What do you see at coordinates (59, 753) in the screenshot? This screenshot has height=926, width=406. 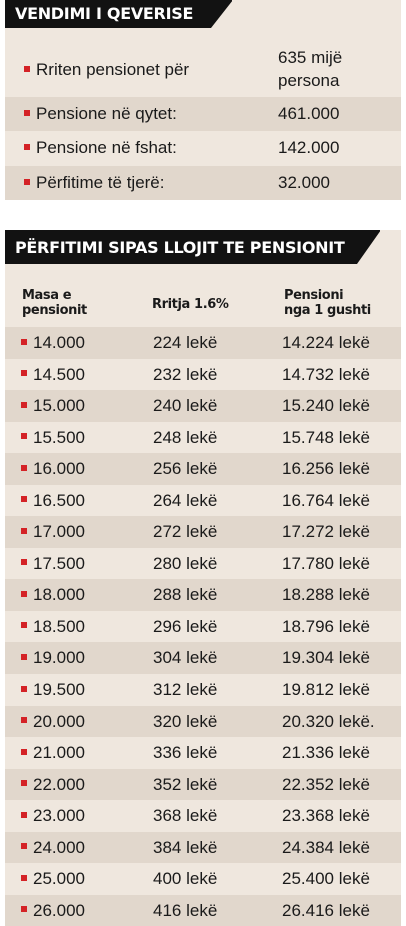 I see `cell-amount-text: 21.000` at bounding box center [59, 753].